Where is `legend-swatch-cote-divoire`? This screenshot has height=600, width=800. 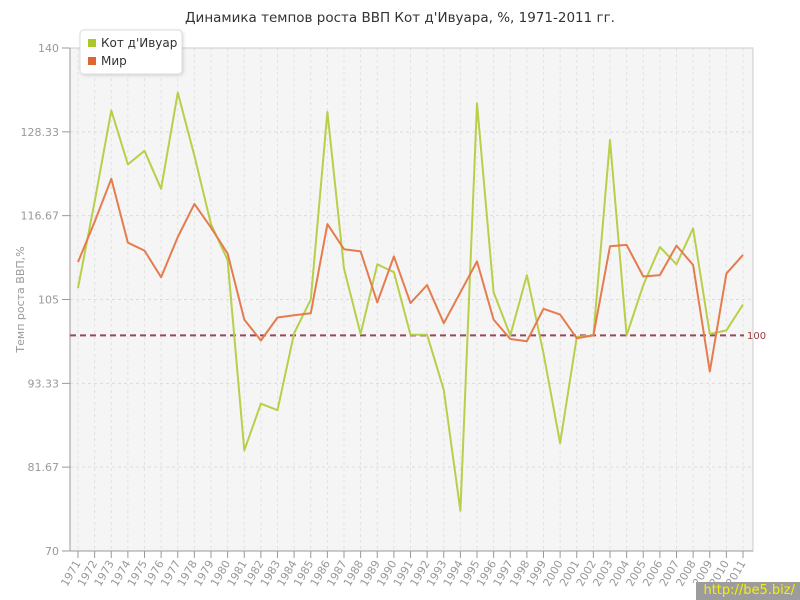 legend-swatch-cote-divoire is located at coordinates (92, 43).